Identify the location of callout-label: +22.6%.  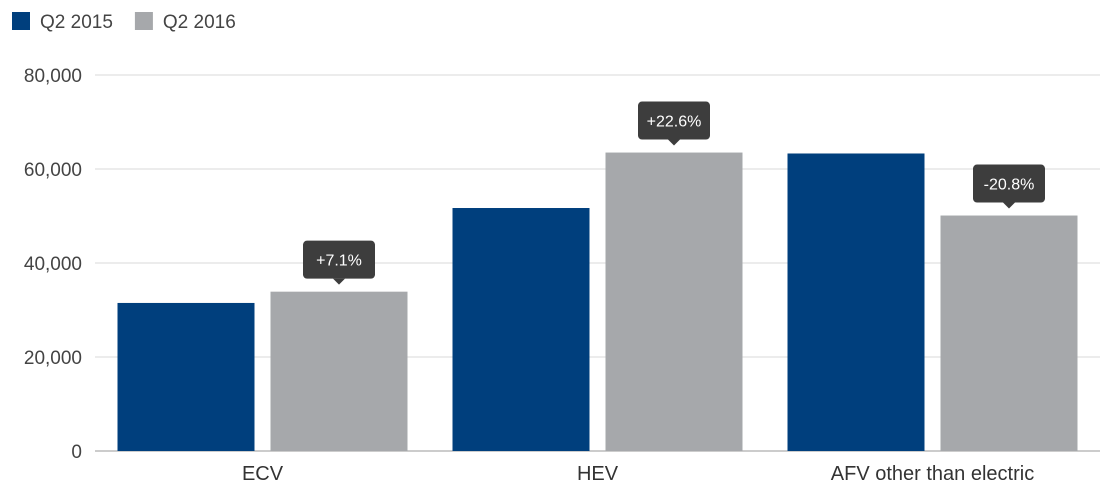
(674, 122).